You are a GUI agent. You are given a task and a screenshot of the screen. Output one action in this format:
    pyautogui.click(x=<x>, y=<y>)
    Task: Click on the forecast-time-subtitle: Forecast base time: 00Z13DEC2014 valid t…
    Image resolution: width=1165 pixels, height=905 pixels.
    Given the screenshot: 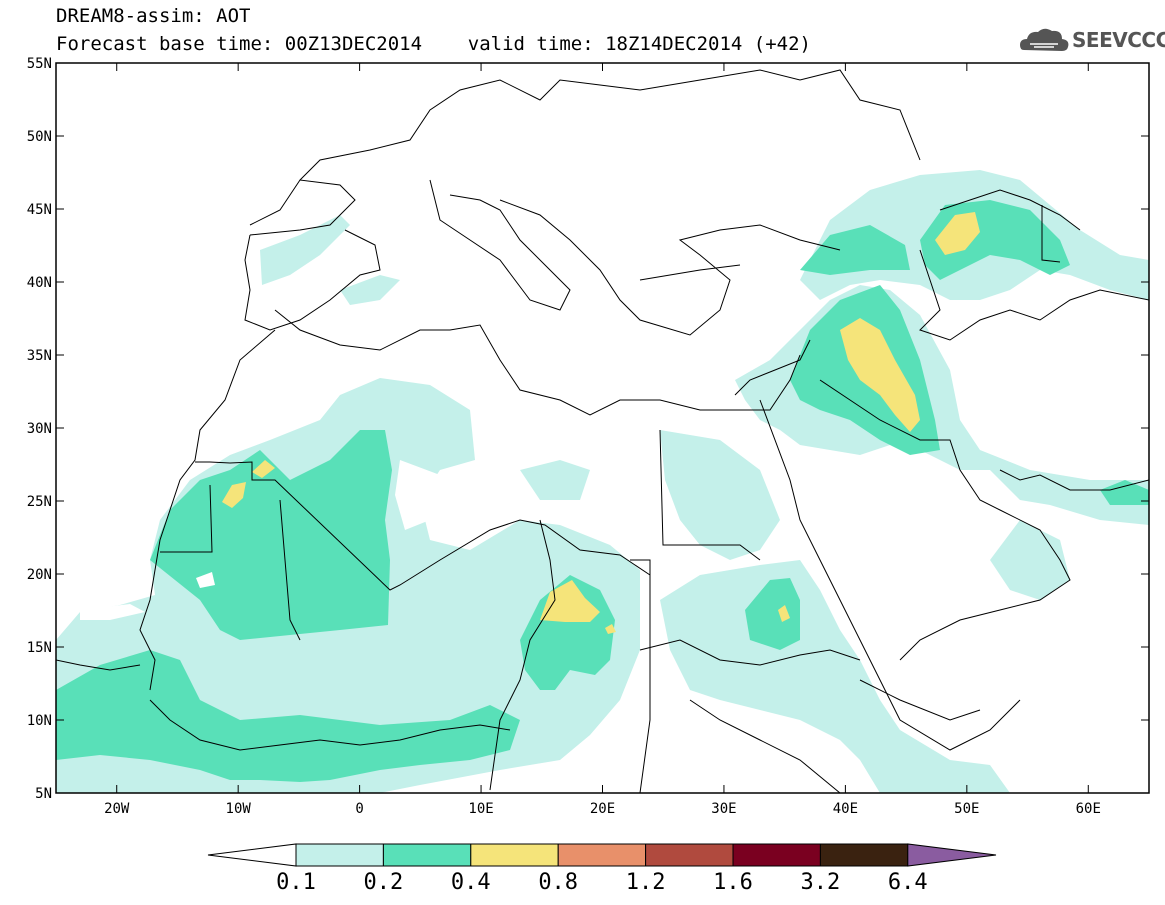 What is the action you would take?
    pyautogui.click(x=433, y=44)
    